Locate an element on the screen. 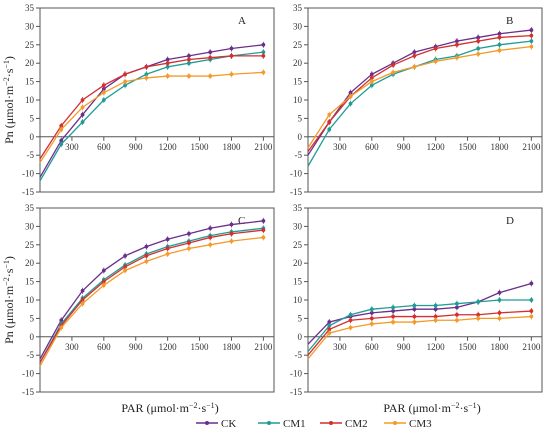 The width and height of the screenshot is (550, 428). y-tick-label: 0 is located at coordinates (300, 337).